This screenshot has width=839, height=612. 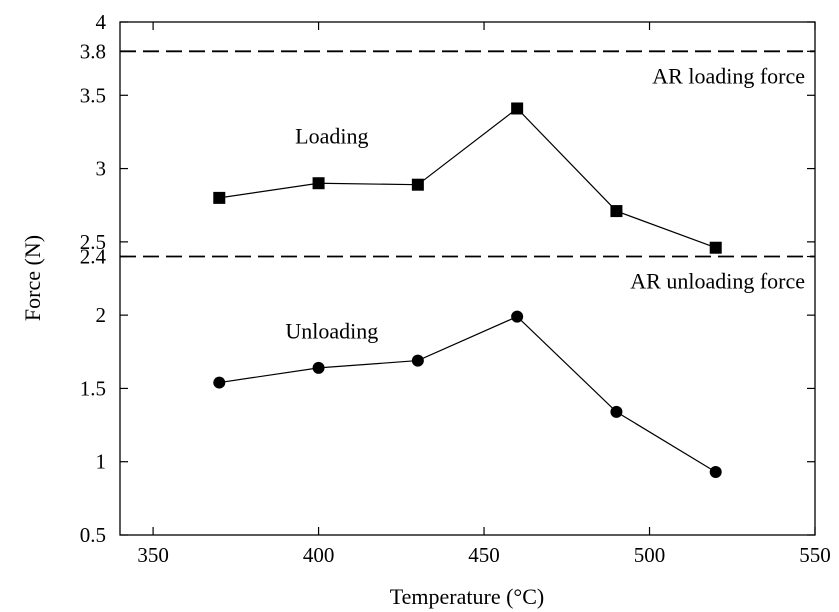 I want to click on reference-line-label: AR unloading force, so click(x=717, y=281).